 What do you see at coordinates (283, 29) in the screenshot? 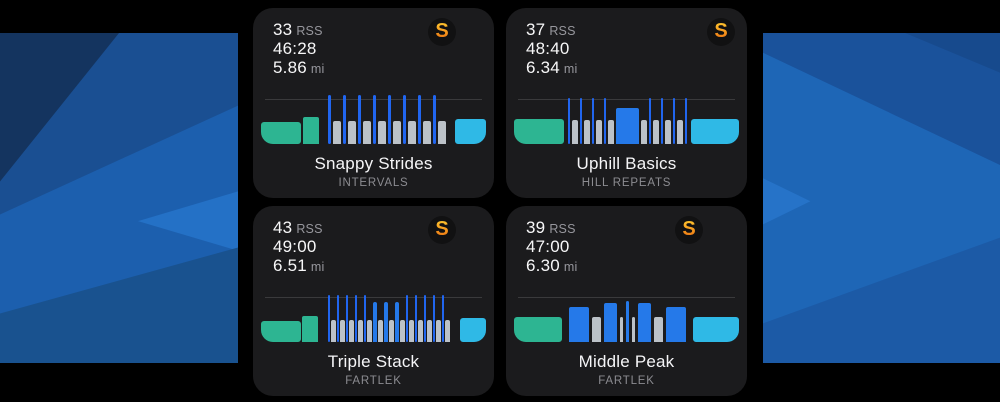
I see `rss-value: 33` at bounding box center [283, 29].